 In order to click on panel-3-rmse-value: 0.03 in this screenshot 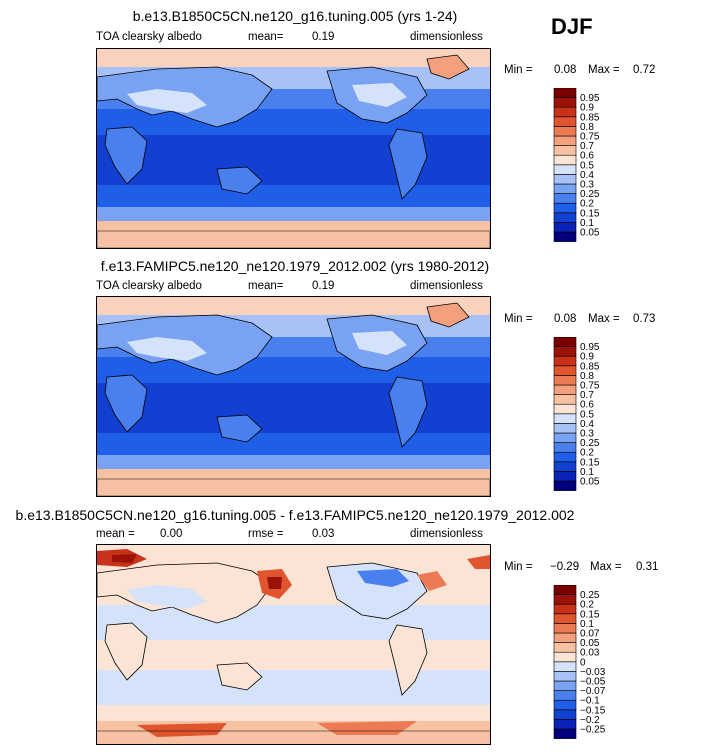, I will do `click(323, 534)`.